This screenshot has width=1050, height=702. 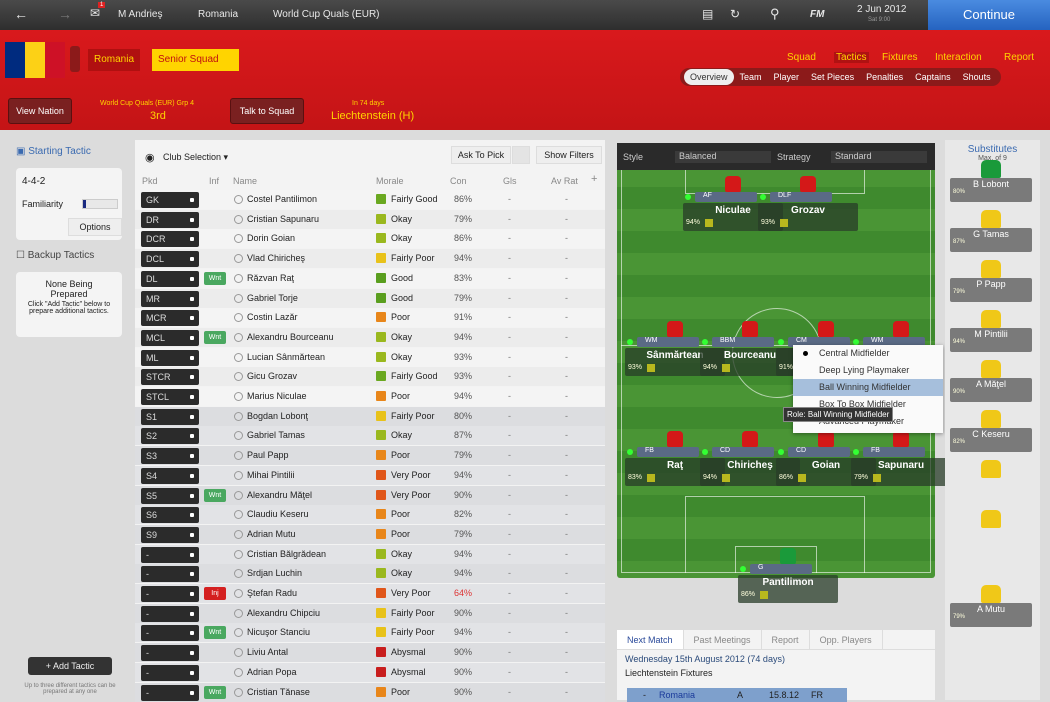 What do you see at coordinates (901, 472) in the screenshot?
I see `player-card: Sapunaru 79%` at bounding box center [901, 472].